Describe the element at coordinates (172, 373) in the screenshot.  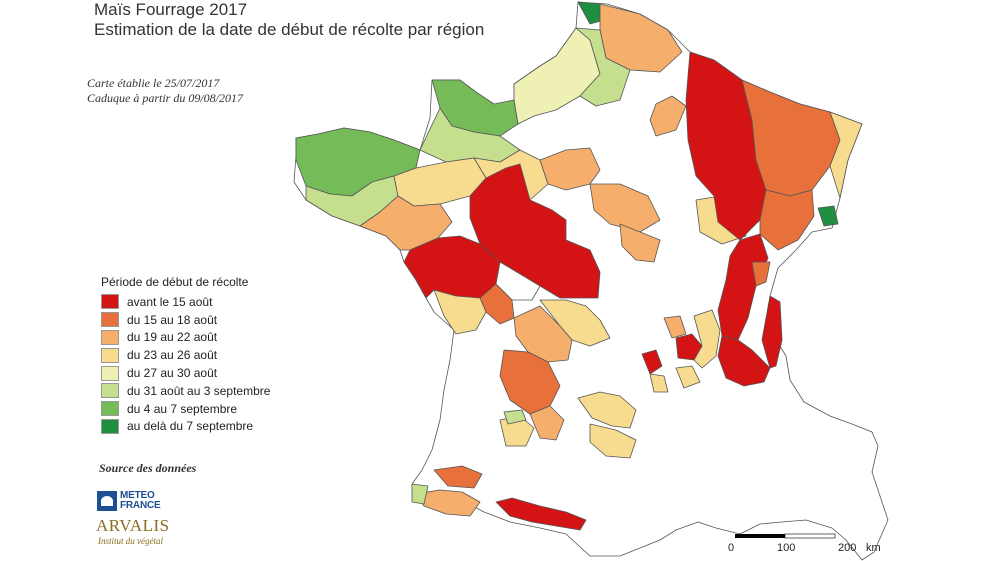
I see `legend-label: du 27 au 30 août` at that location.